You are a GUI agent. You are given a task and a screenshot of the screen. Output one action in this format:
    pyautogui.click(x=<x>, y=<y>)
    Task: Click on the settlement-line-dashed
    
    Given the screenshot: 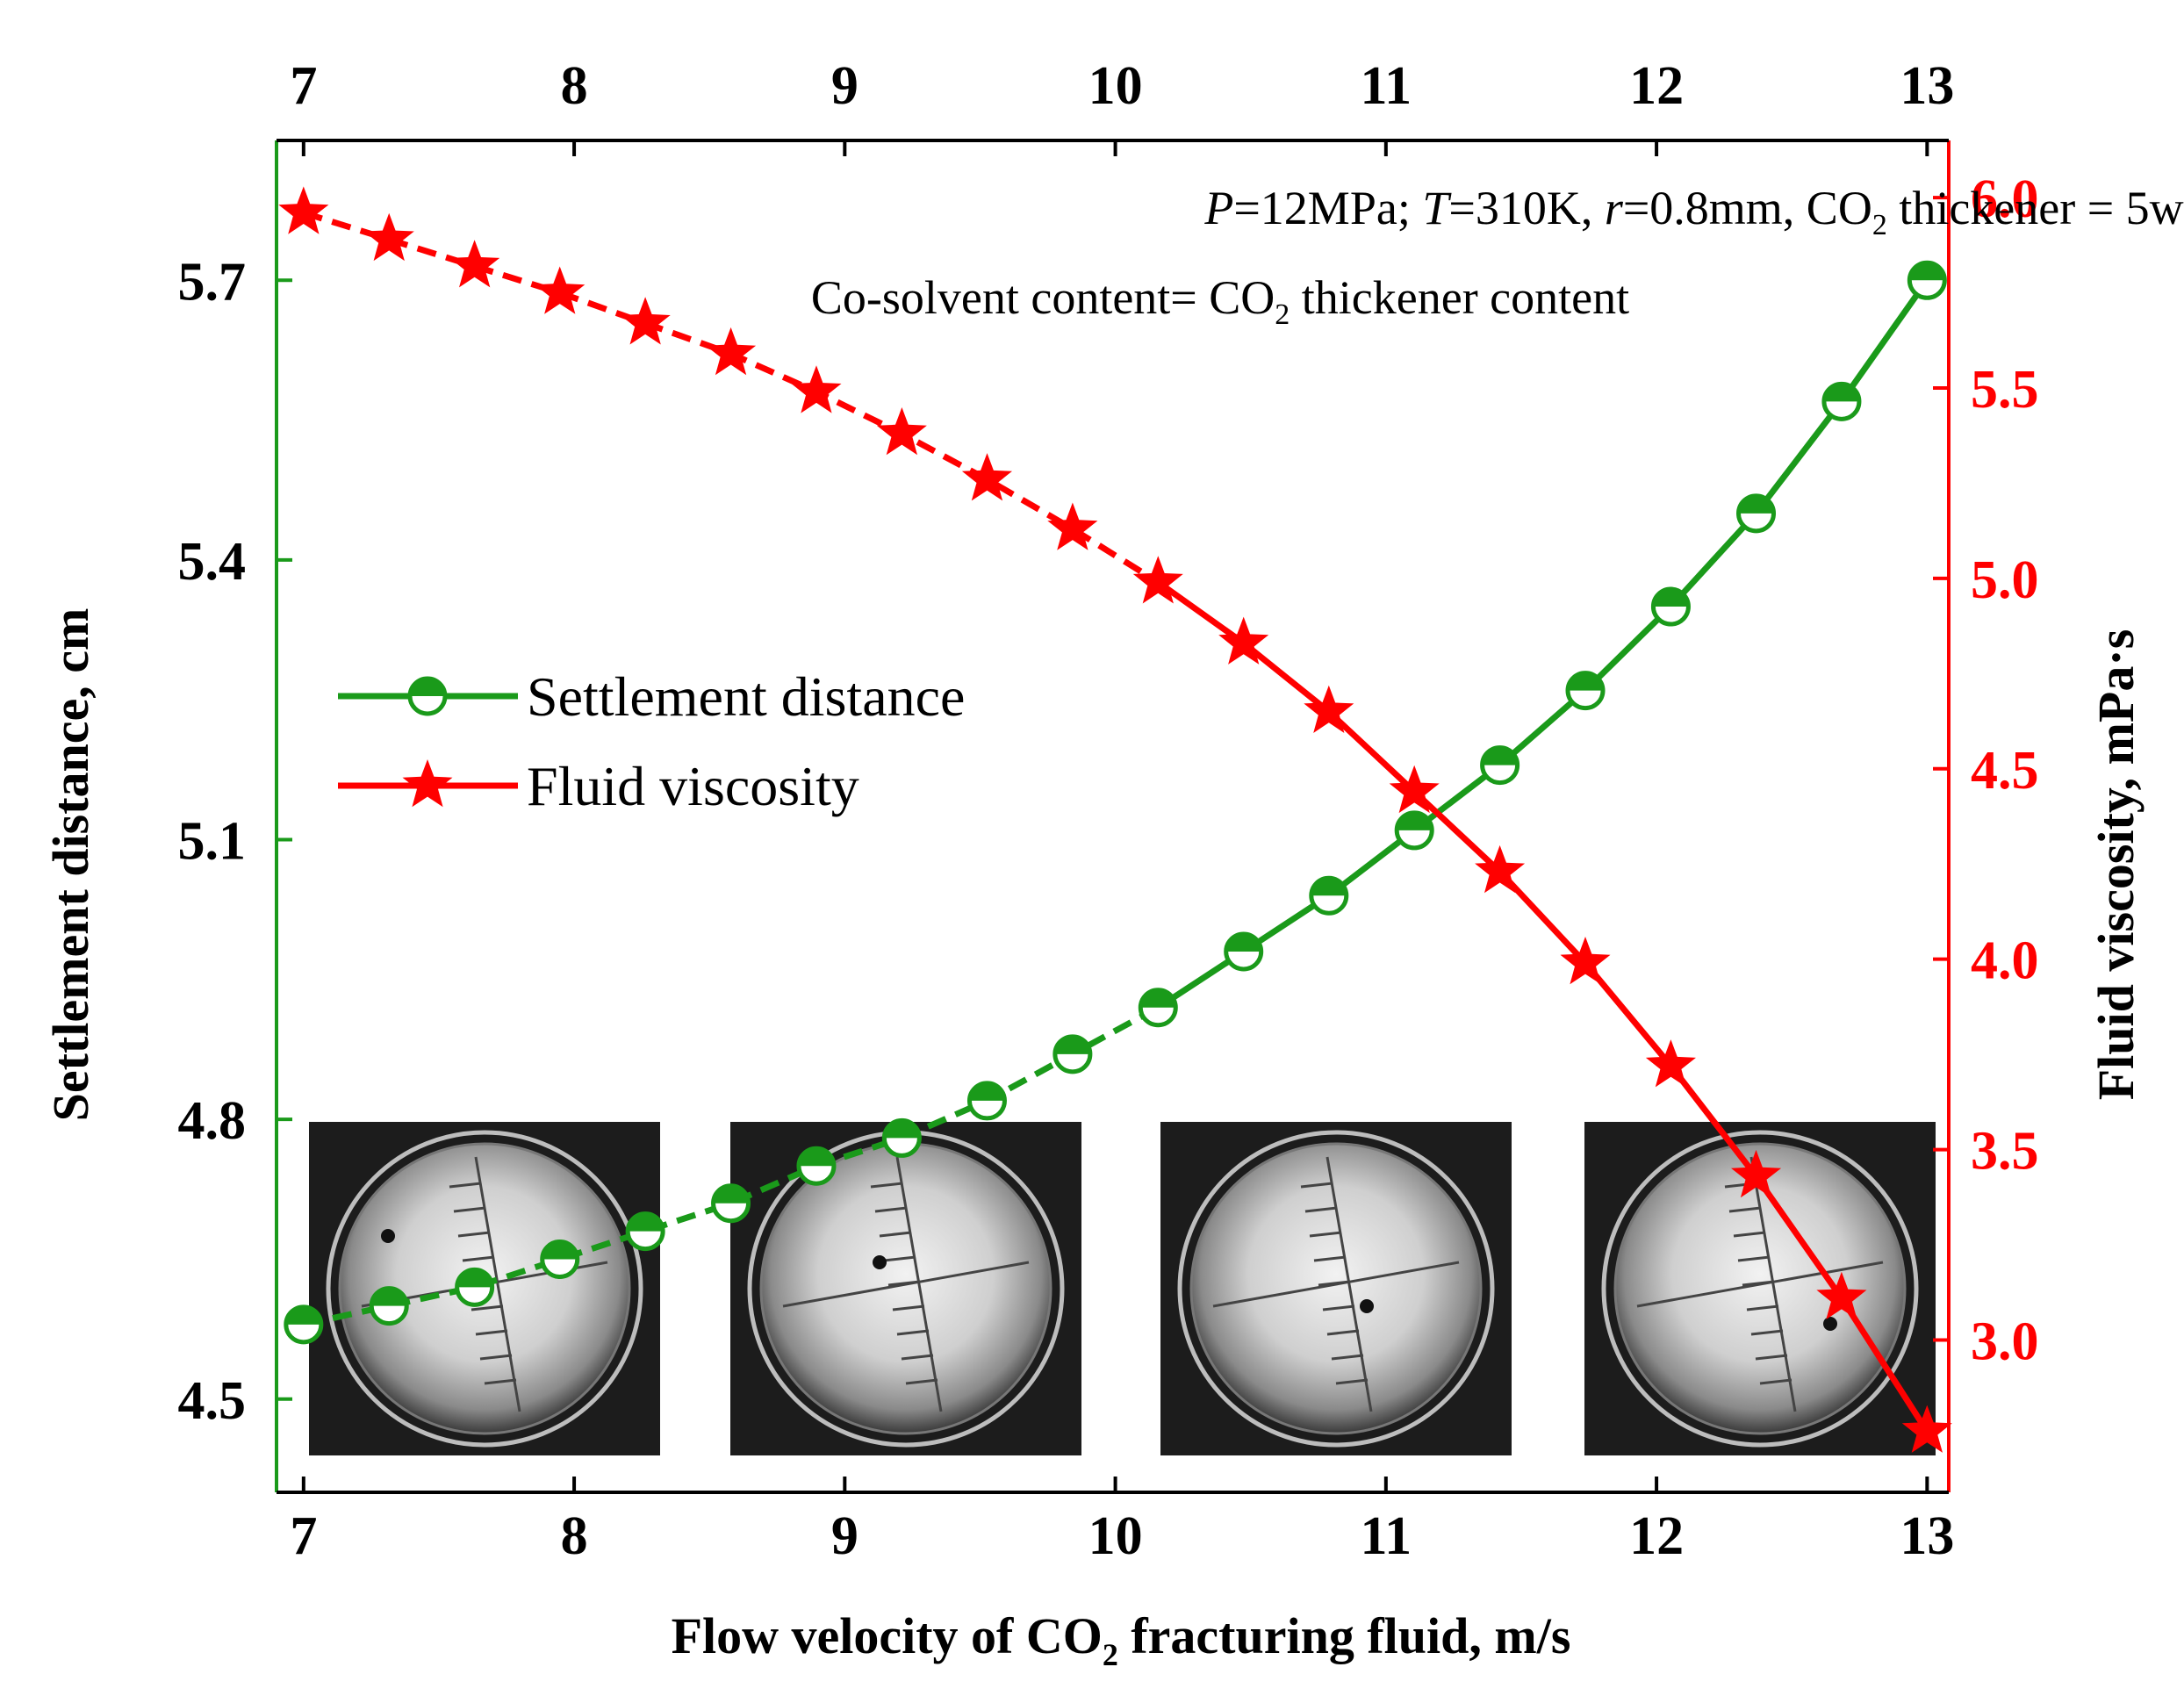 What is the action you would take?
    pyautogui.click(x=731, y=1166)
    